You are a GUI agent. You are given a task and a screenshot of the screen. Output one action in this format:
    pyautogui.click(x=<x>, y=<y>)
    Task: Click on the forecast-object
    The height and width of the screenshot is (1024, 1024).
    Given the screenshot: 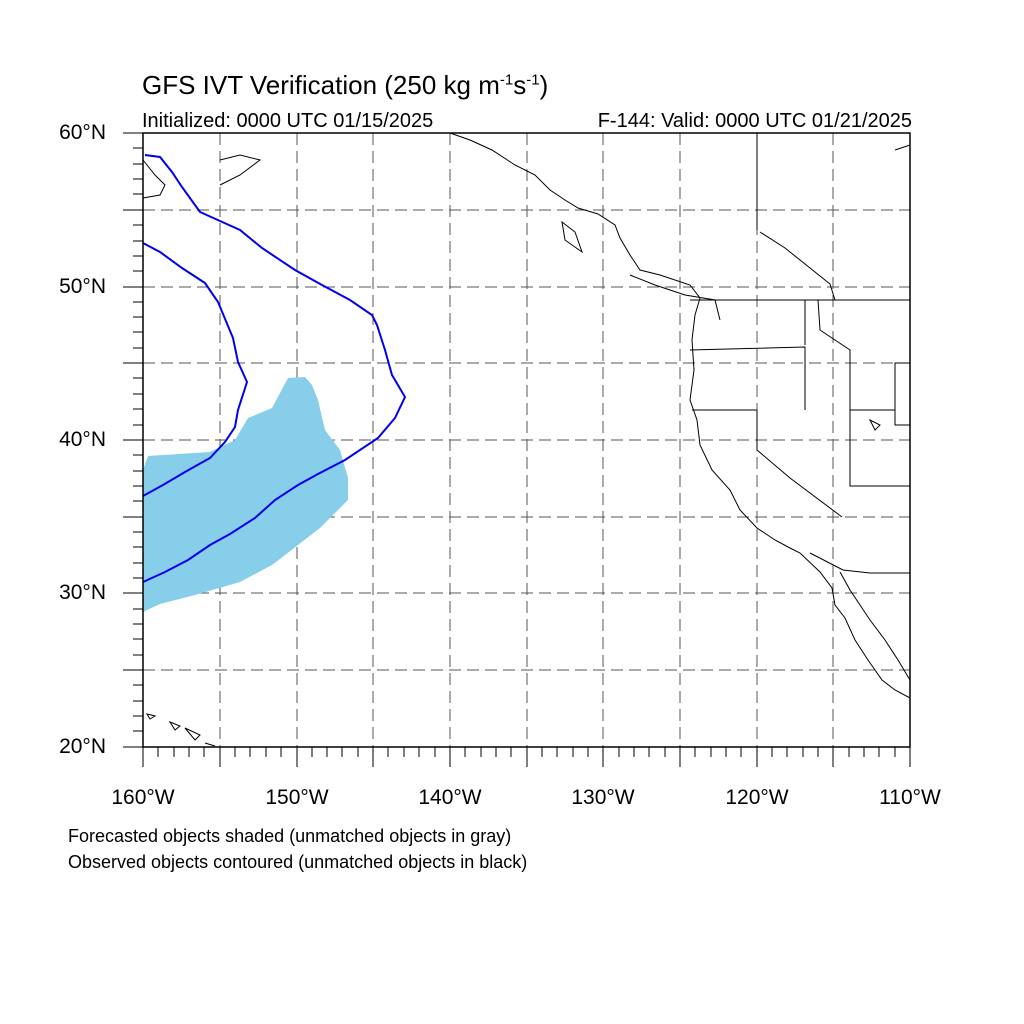 What is the action you would take?
    pyautogui.click(x=245, y=494)
    